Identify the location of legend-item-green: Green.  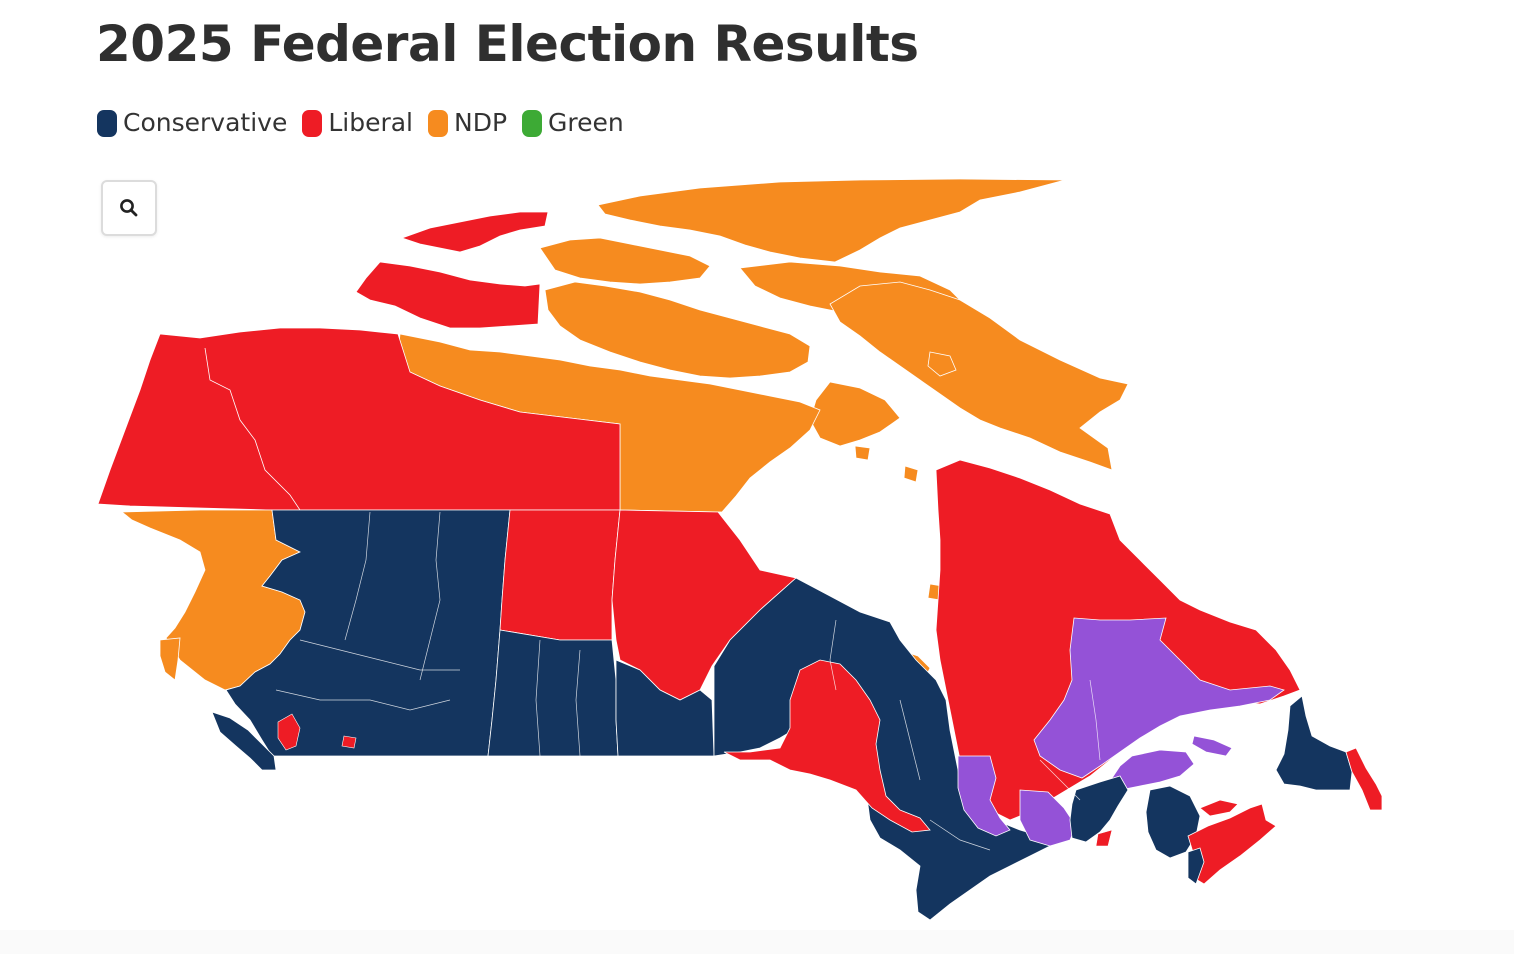
(573, 123).